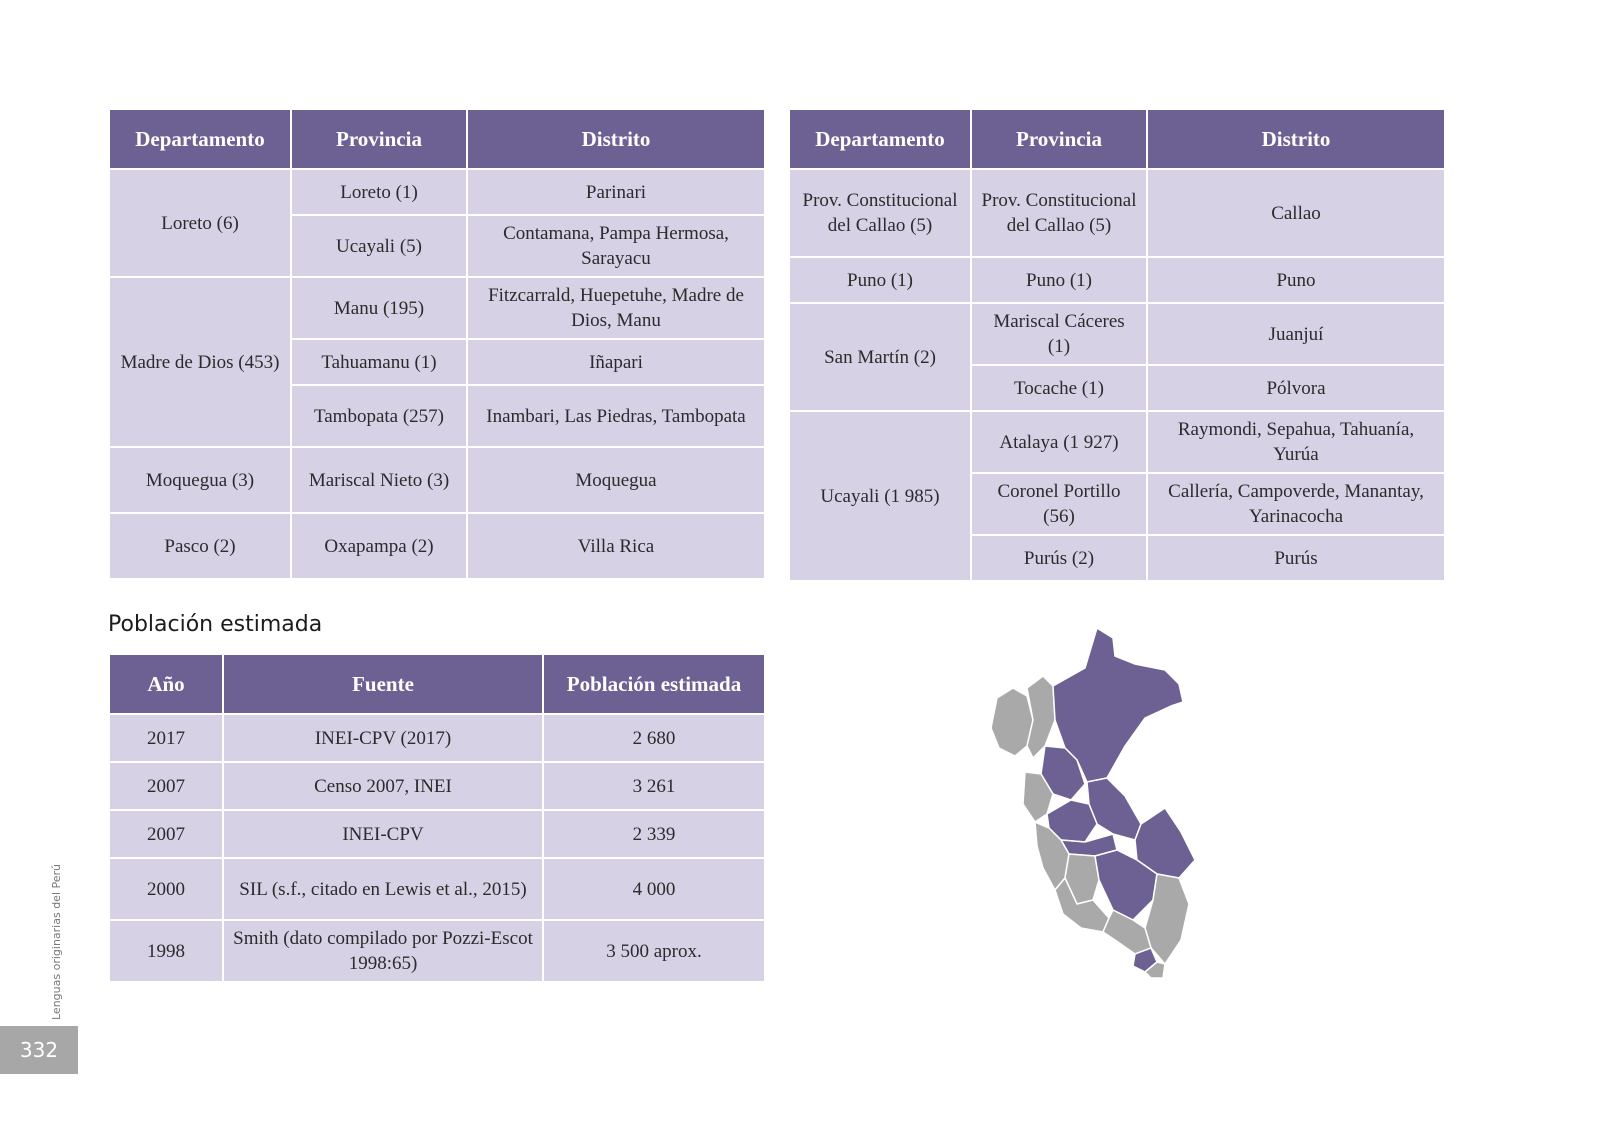 This screenshot has height=1131, width=1600. I want to click on cell-distrito: Purús, so click(1296, 558).